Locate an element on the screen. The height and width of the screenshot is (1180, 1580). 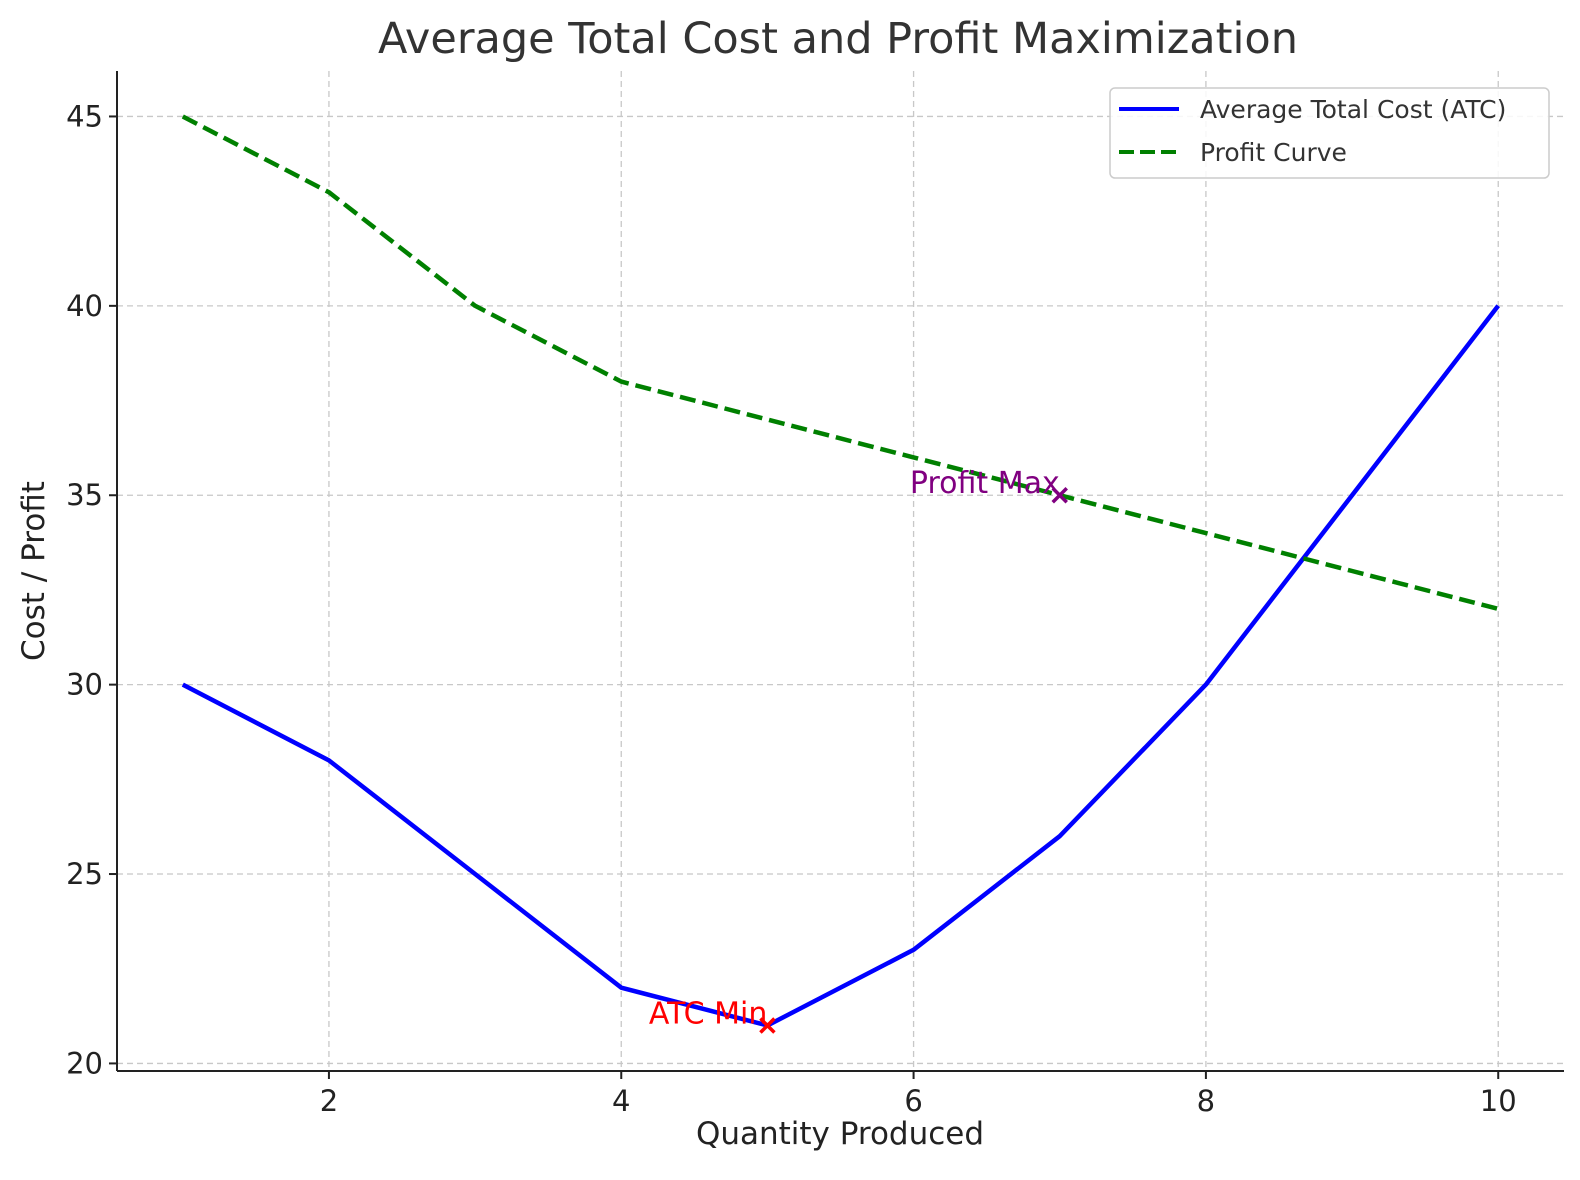
y-axis-label: Cost / Profit is located at coordinates (34, 571).